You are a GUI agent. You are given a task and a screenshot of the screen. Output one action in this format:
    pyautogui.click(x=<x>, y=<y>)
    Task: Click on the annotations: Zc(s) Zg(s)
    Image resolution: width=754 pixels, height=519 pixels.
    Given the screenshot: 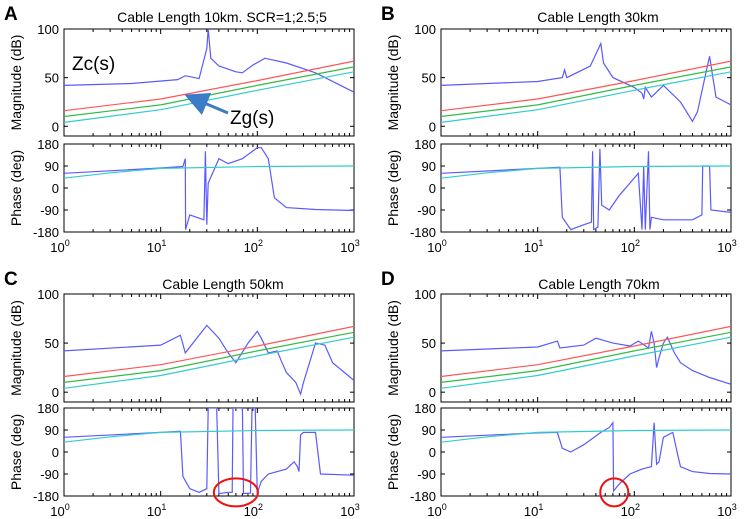 What is the action you would take?
    pyautogui.click(x=173, y=91)
    